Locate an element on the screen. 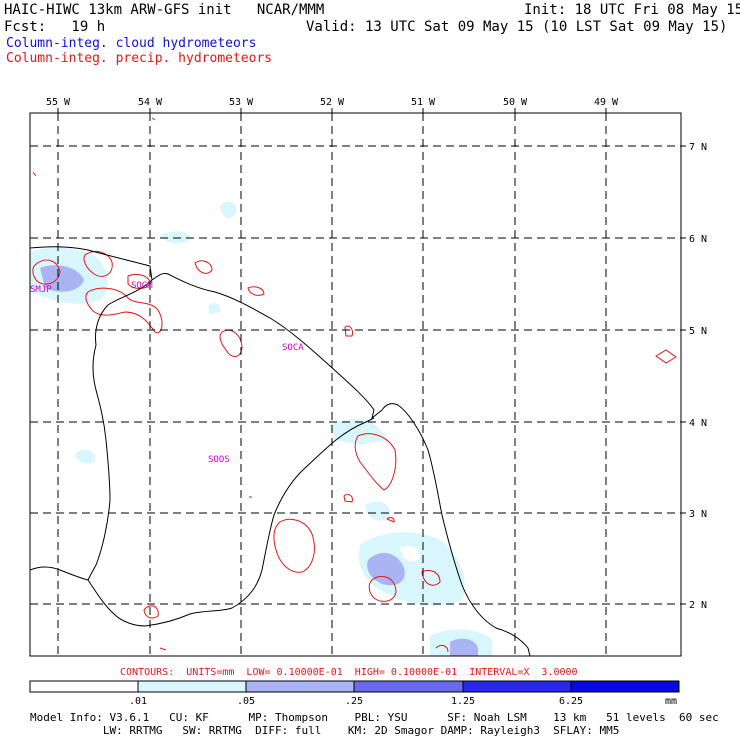 The width and height of the screenshot is (740, 740). model-title: HAIC-HIWC 13km ARW-GFS init NCAR/MMM is located at coordinates (164, 10).